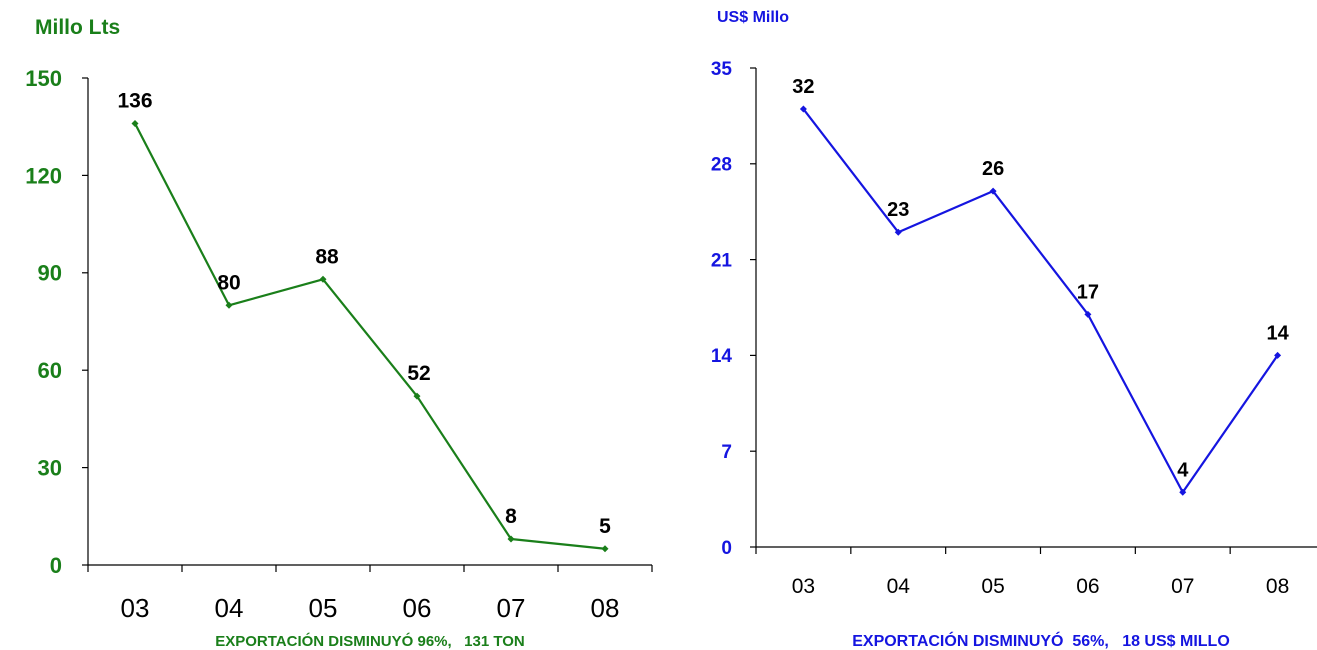 This screenshot has height=650, width=1317. What do you see at coordinates (722, 69) in the screenshot?
I see `y-tick-label: 35` at bounding box center [722, 69].